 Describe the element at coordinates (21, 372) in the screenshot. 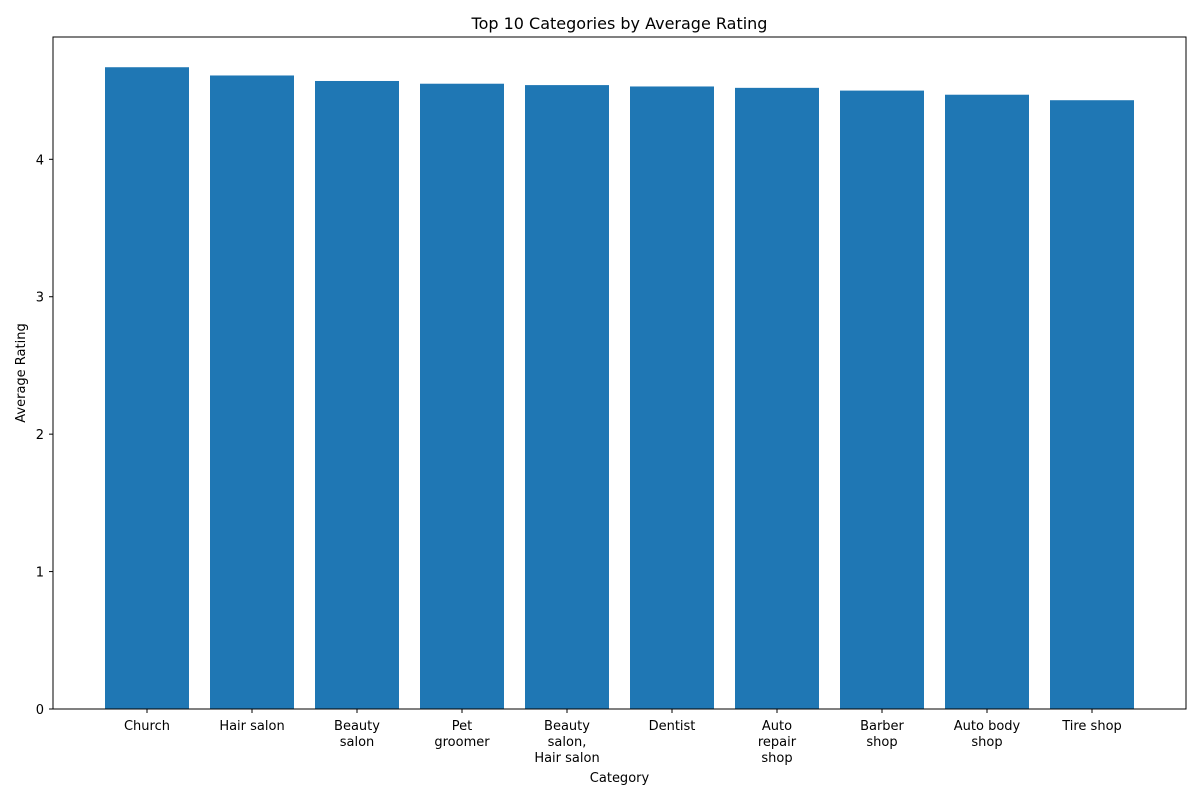

I see `y-axis-label: Average Rating` at that location.